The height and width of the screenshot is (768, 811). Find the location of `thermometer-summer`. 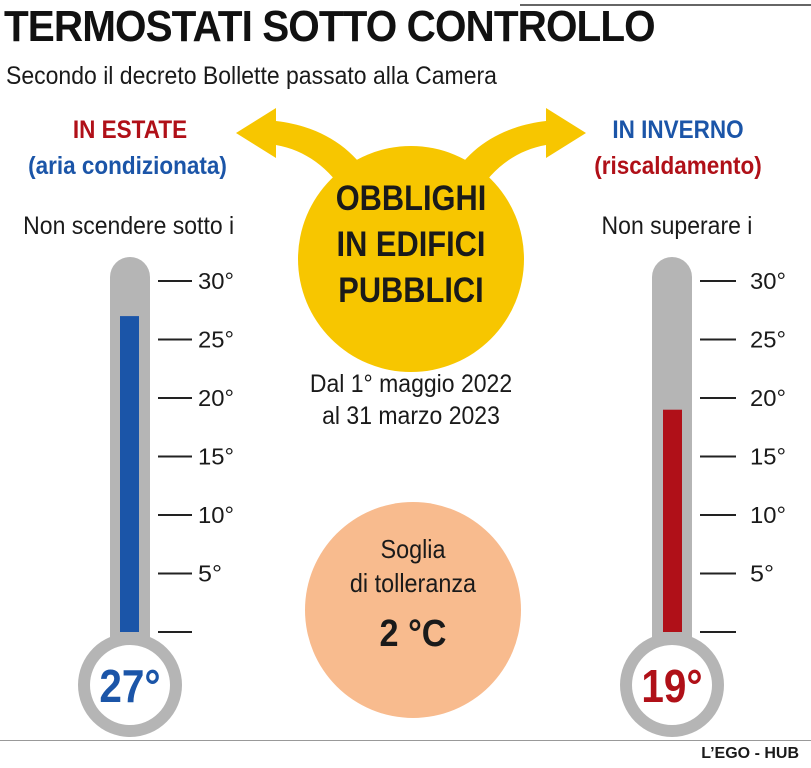

thermometer-summer is located at coordinates (130, 497).